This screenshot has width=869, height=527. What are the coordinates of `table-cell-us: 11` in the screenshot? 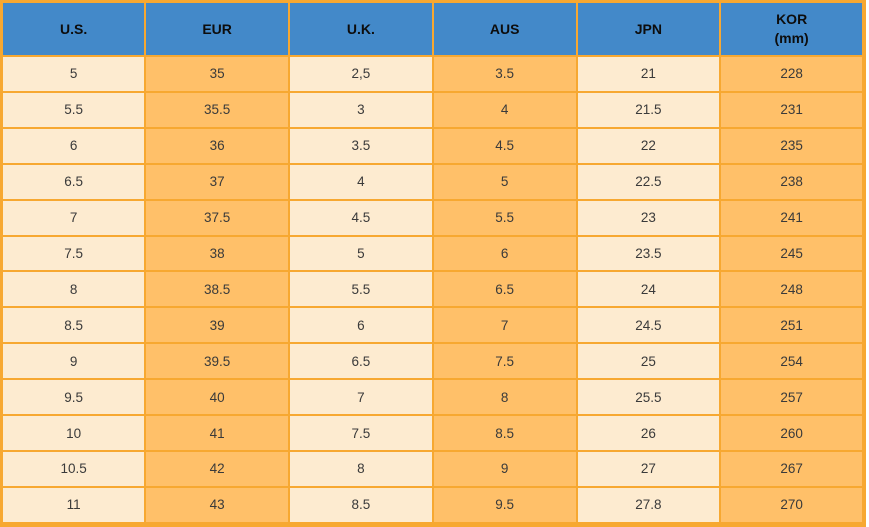 It's located at (73, 505).